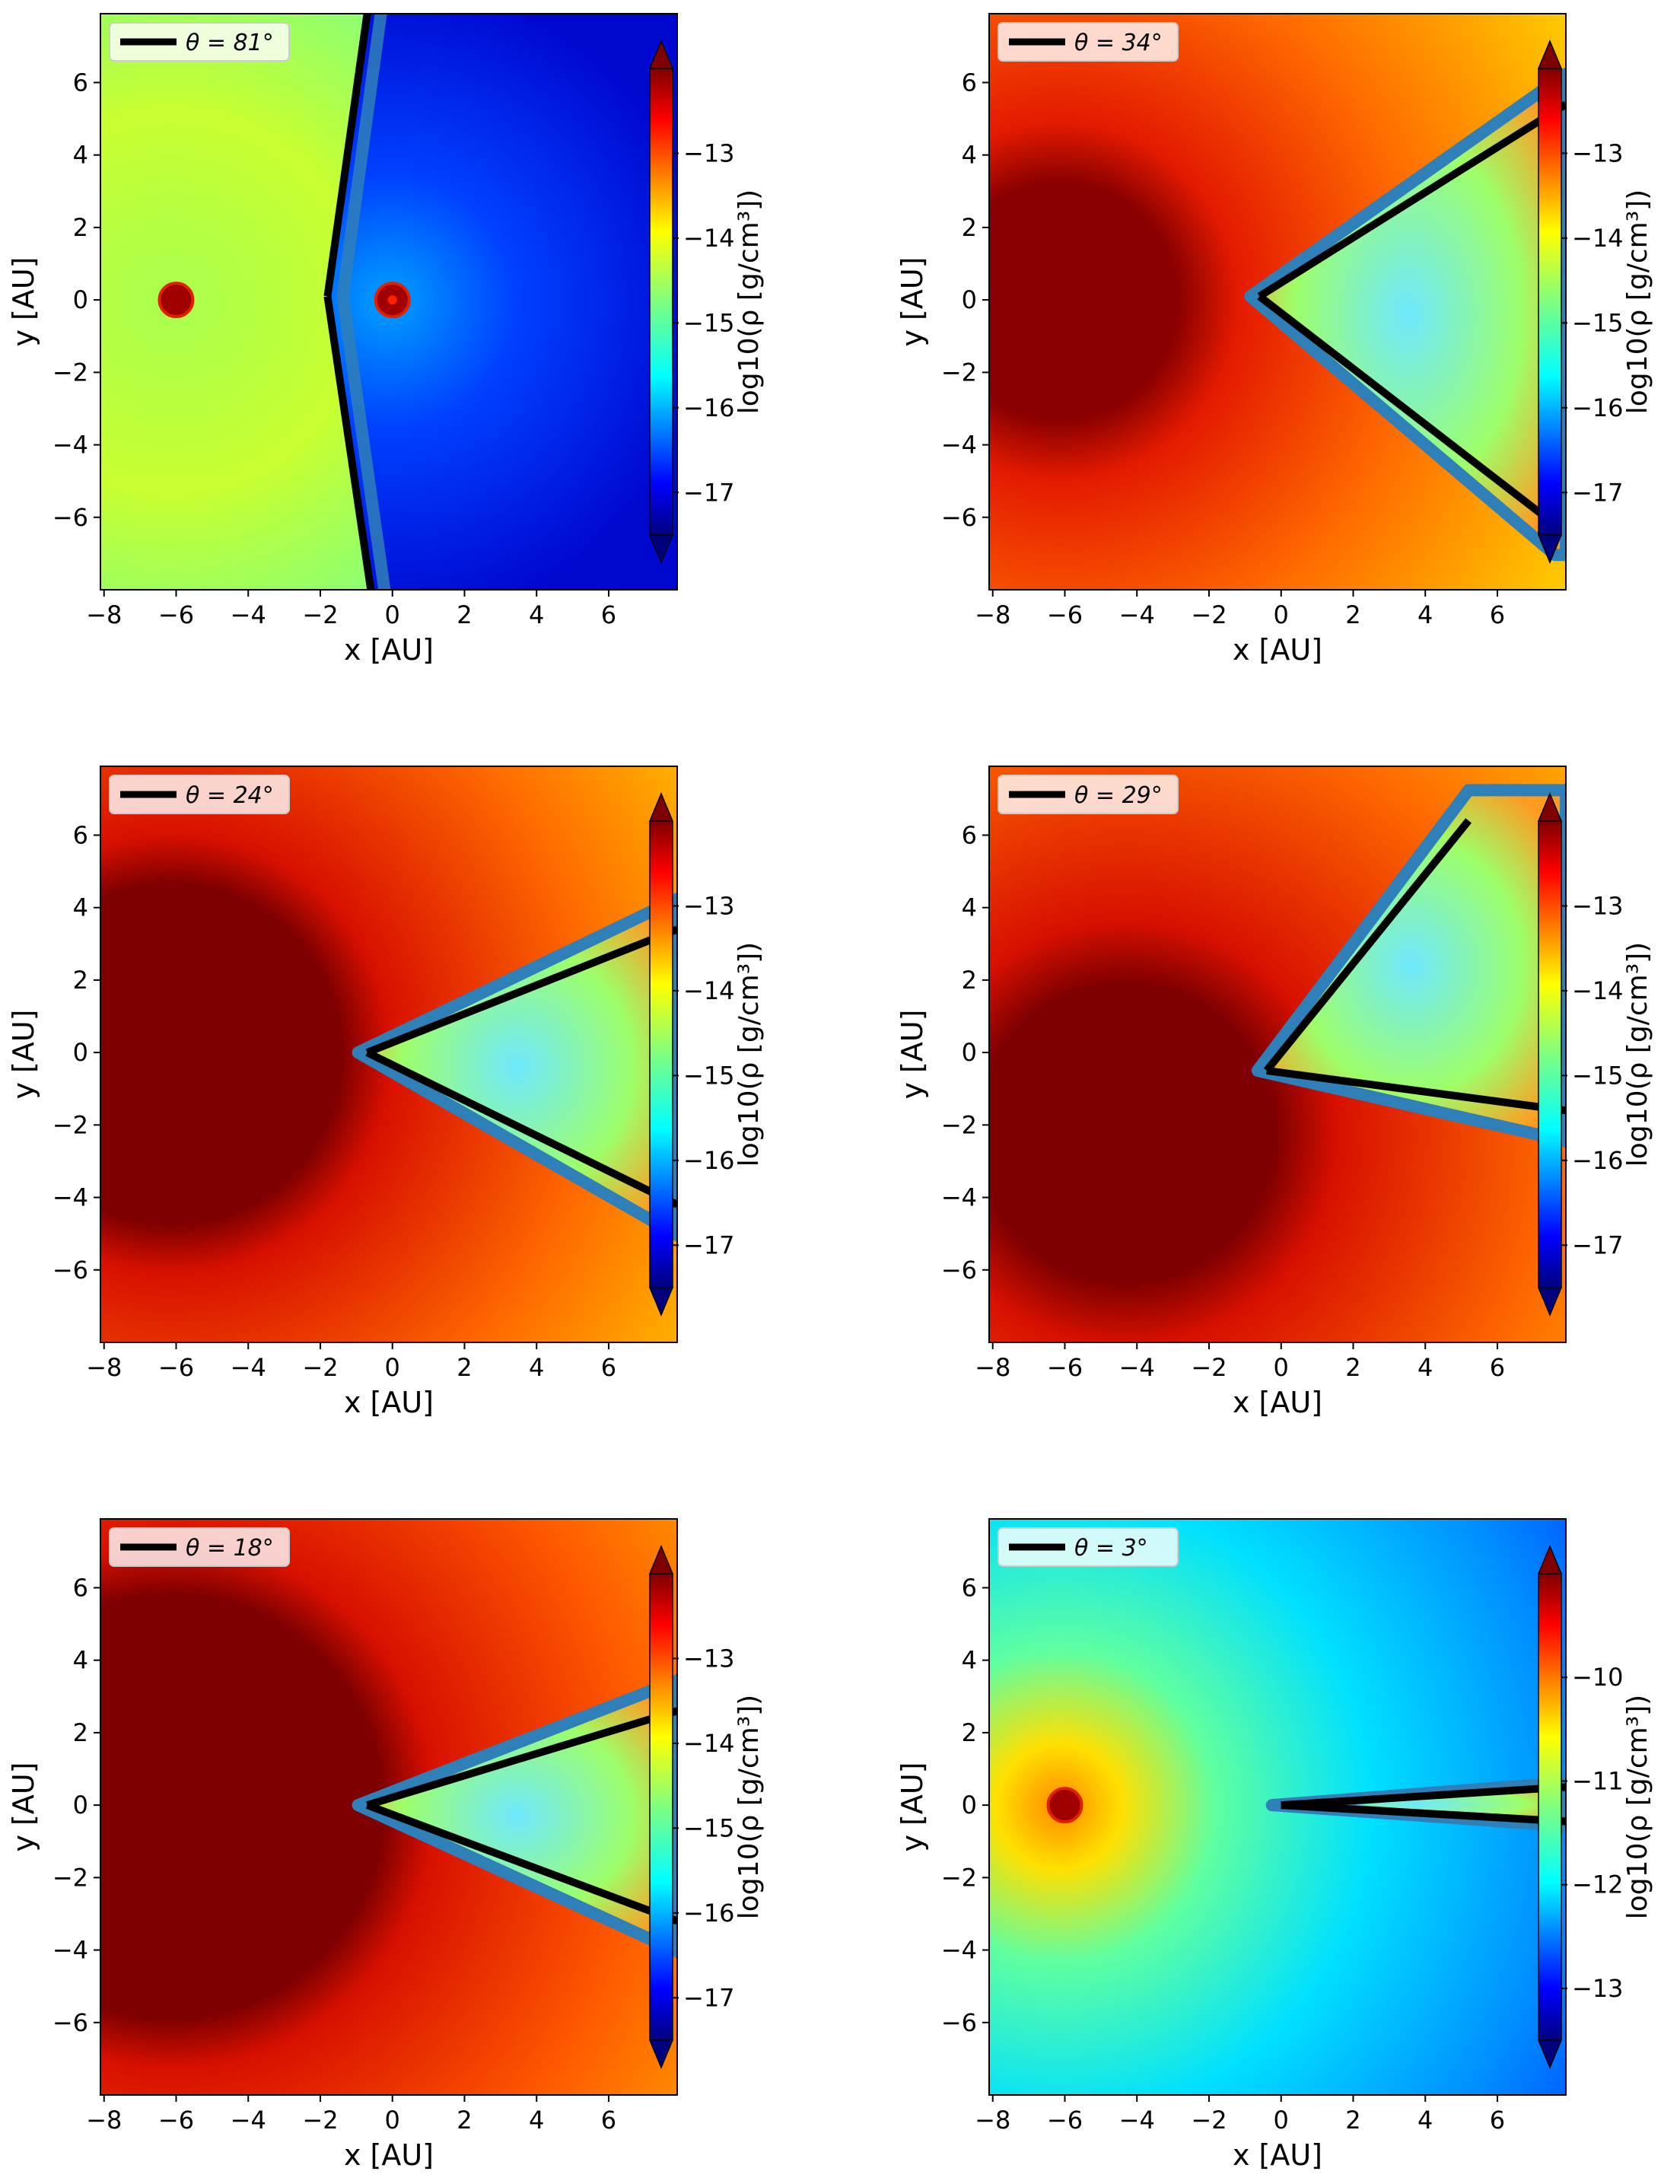  What do you see at coordinates (1425, 1367) in the screenshot?
I see `x-tick-label: 4` at bounding box center [1425, 1367].